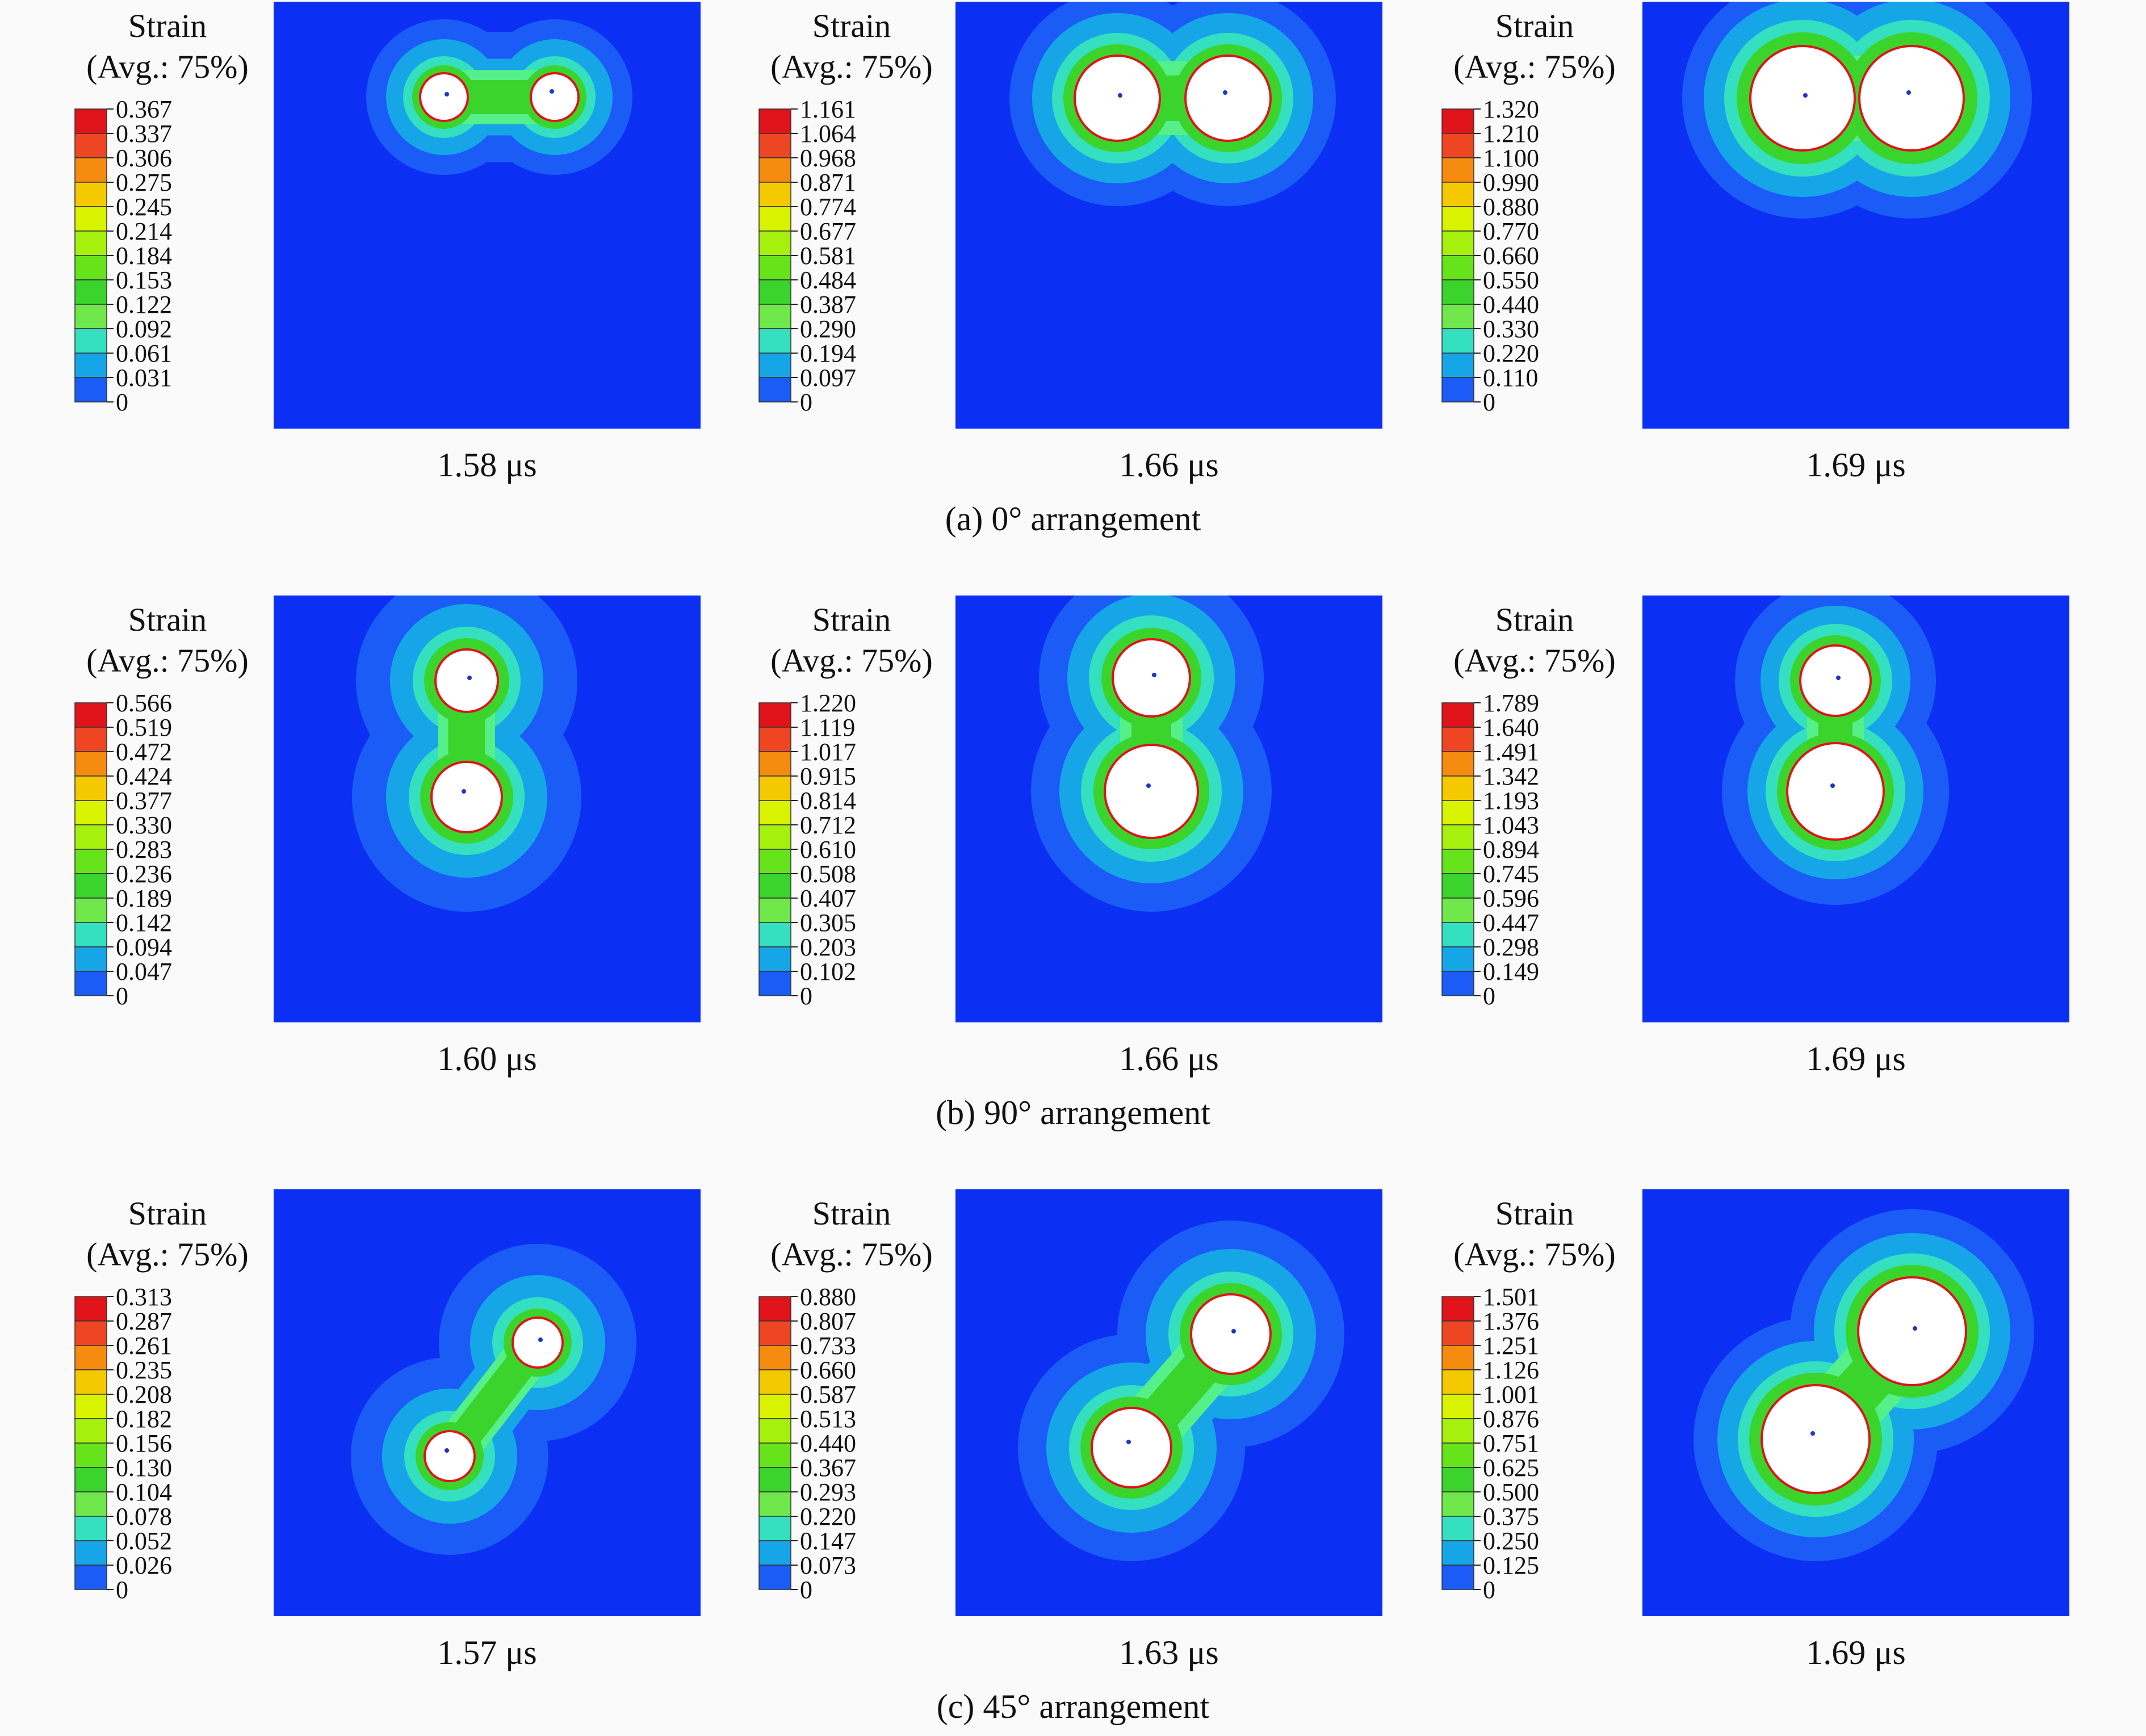 The width and height of the screenshot is (2146, 1736). I want to click on legend-tick-label: 0.052, so click(144, 1541).